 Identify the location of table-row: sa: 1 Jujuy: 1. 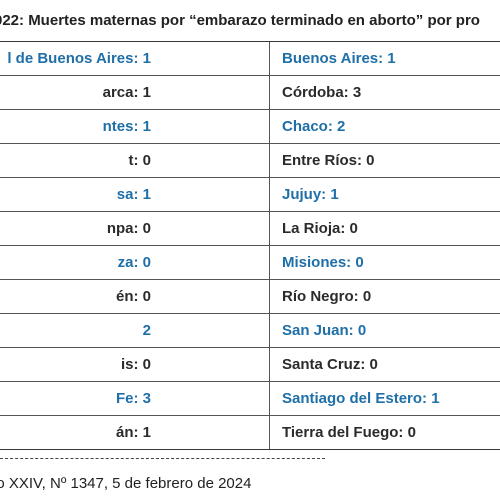
(250, 195).